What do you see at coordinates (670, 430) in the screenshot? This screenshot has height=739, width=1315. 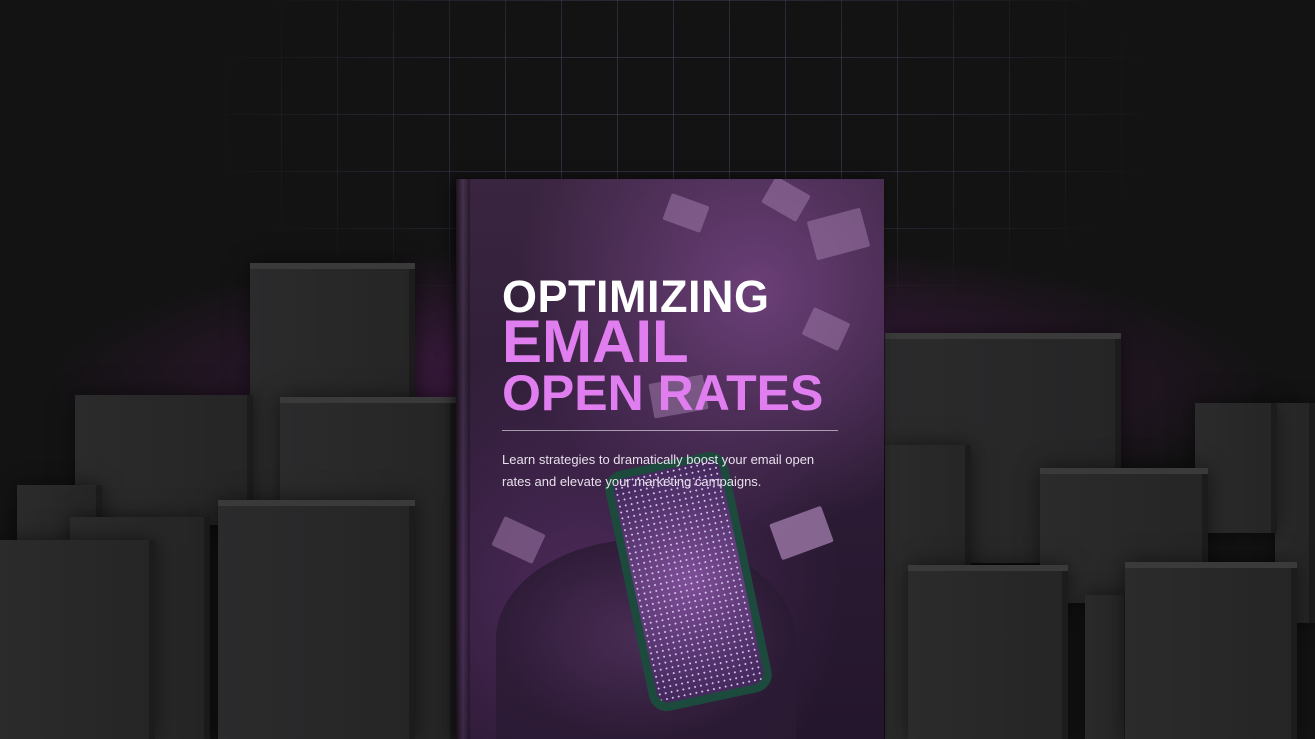 I see `divider` at bounding box center [670, 430].